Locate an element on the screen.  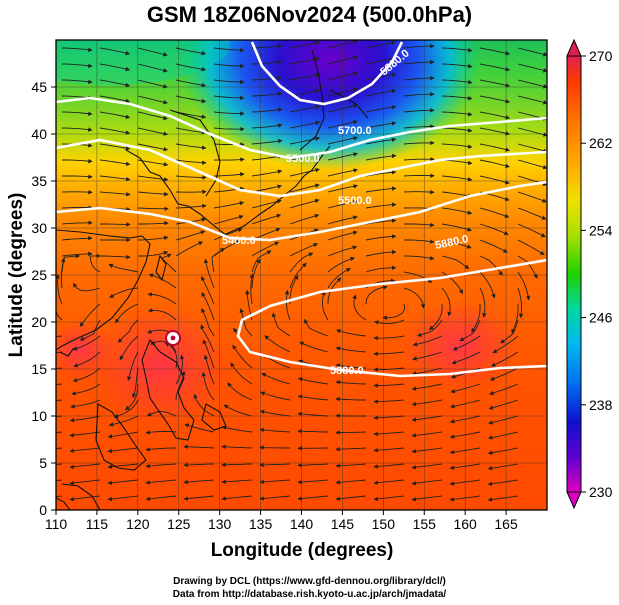
x-tick-label: 135 is located at coordinates (261, 524).